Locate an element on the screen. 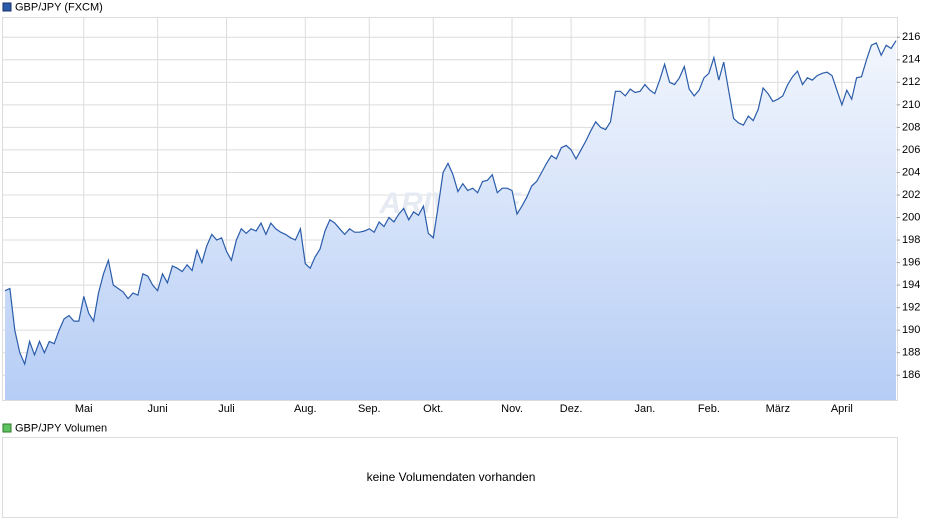 The height and width of the screenshot is (526, 940). legend-swatch is located at coordinates (7, 7).